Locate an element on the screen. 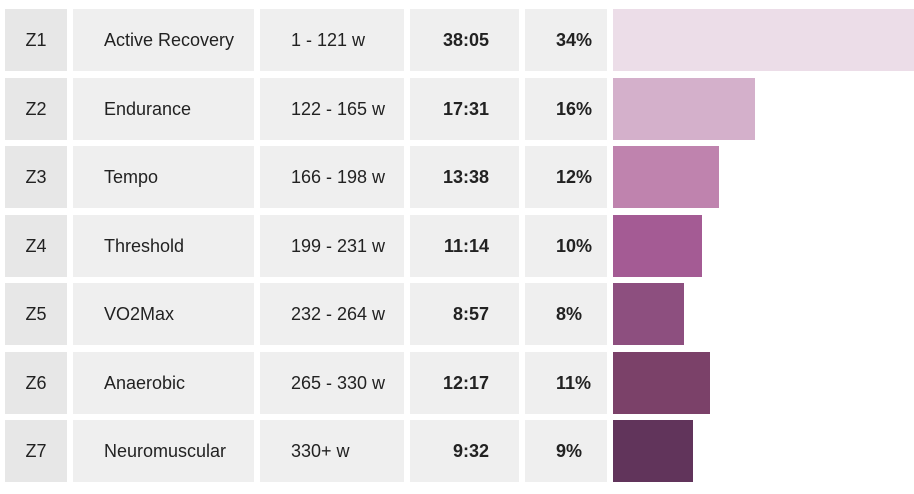  zone-name: VO2Max is located at coordinates (163, 314).